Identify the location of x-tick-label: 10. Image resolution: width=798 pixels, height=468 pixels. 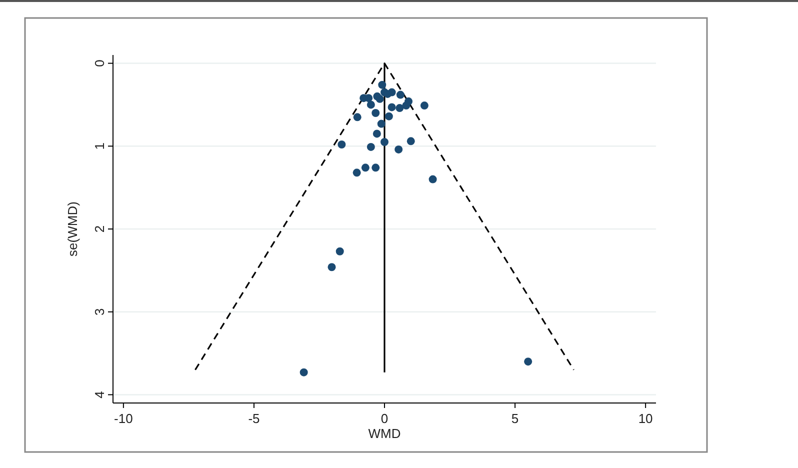
(645, 418).